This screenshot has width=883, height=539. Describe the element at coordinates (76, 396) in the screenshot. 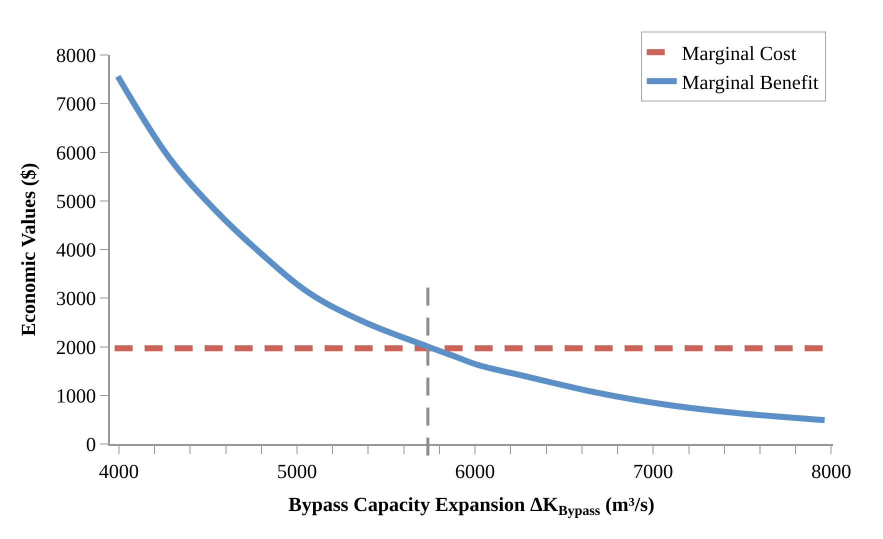

I see `y-tick-label: 1000` at that location.